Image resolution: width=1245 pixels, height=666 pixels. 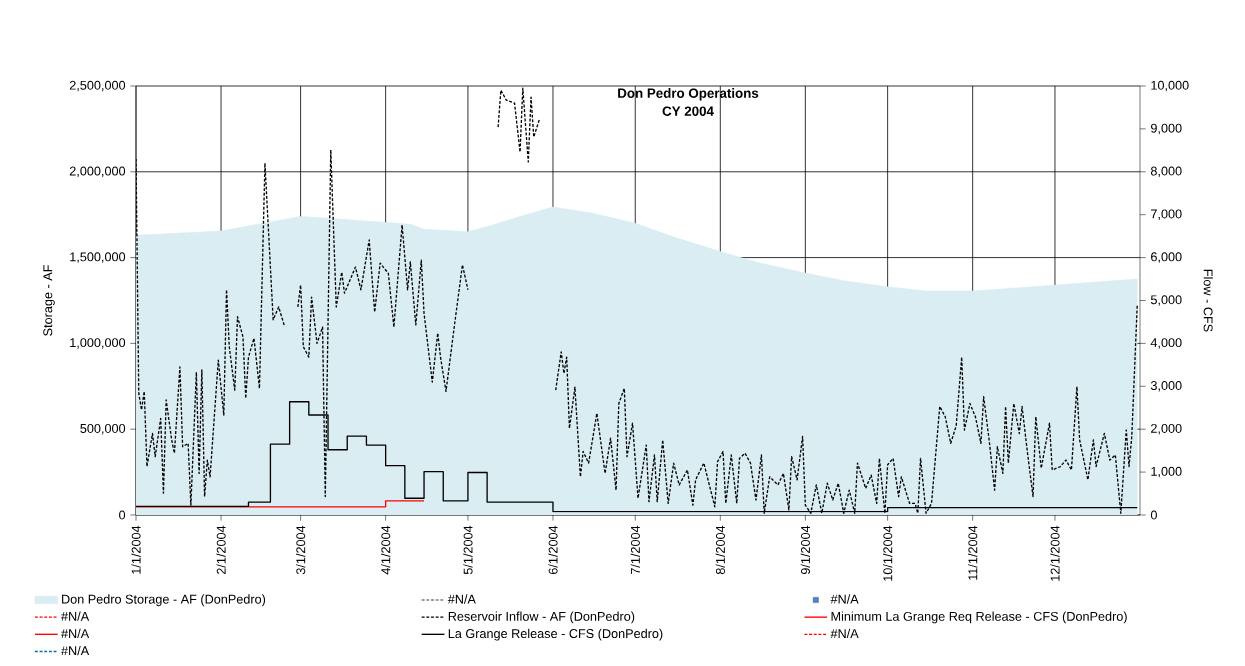 What do you see at coordinates (1166, 343) in the screenshot?
I see `y2-tick-label: 4,000` at bounding box center [1166, 343].